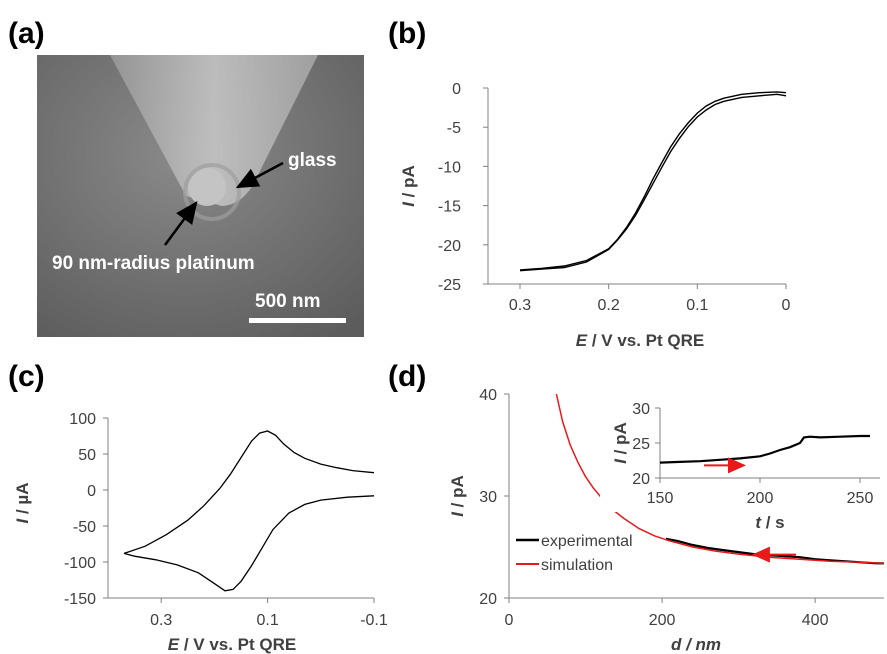 This screenshot has width=887, height=654. Describe the element at coordinates (22, 501) in the screenshot. I see `y-axis-title-rest: / µA` at that location.